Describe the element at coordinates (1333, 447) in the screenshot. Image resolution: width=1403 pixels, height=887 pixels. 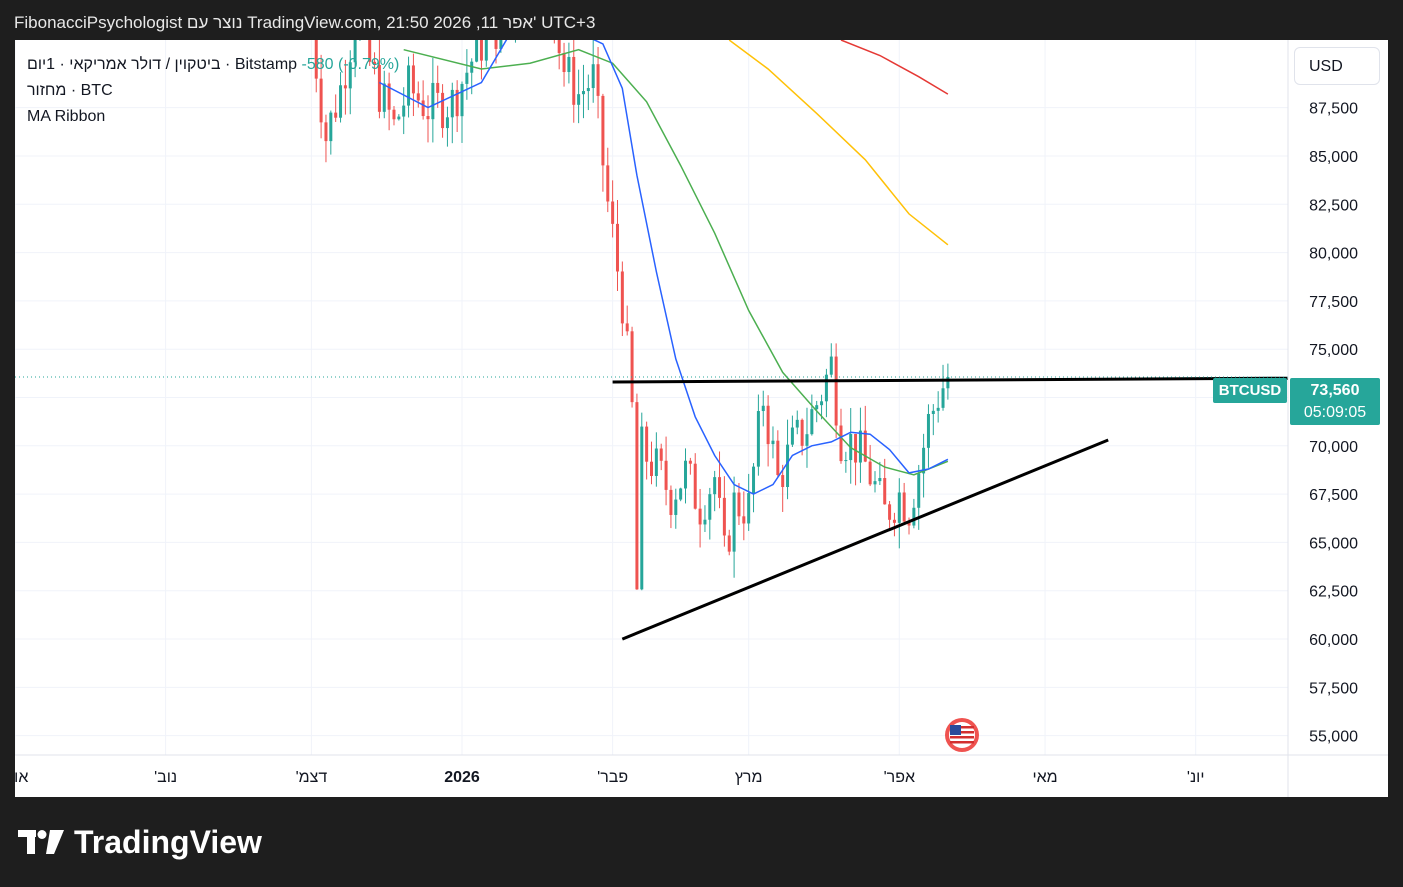
I see `y-tick-label: 70,000` at that location.